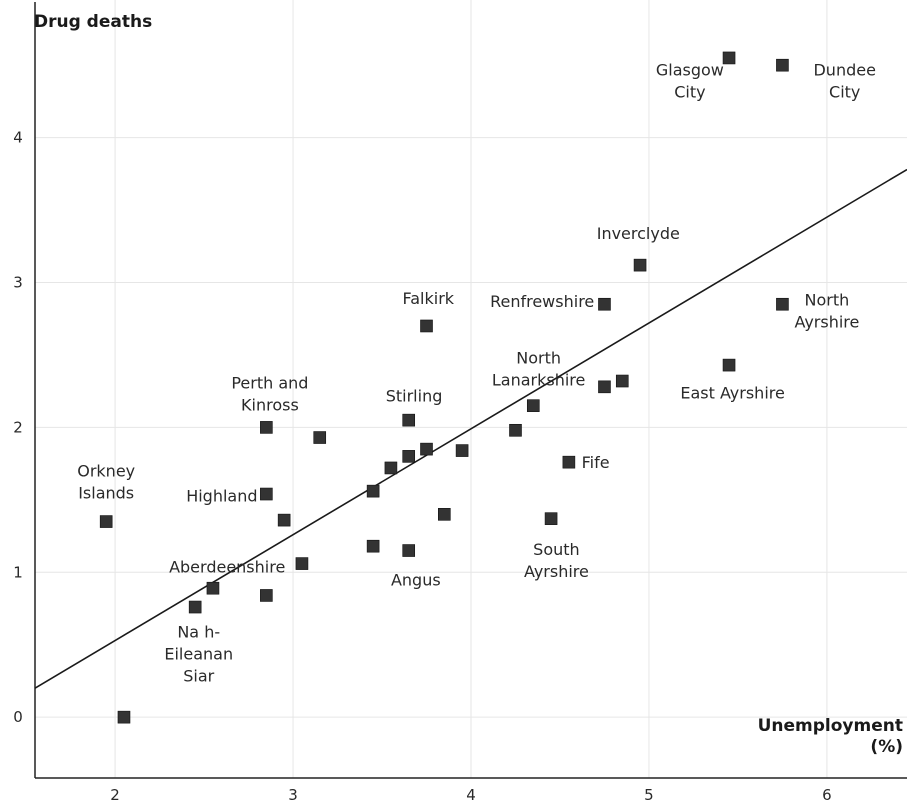 The height and width of the screenshot is (809, 907). I want to click on point-label-line: Kinross, so click(270, 404).